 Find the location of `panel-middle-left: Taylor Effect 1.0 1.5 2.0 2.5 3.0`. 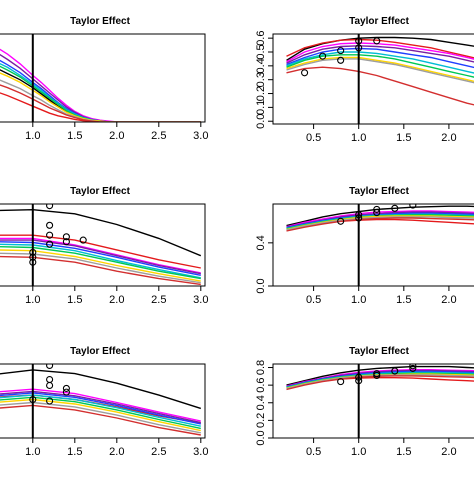

panel-middle-left: Taylor Effect 1.0 1.5 2.0 2.5 3.0 is located at coordinates (104, 246).